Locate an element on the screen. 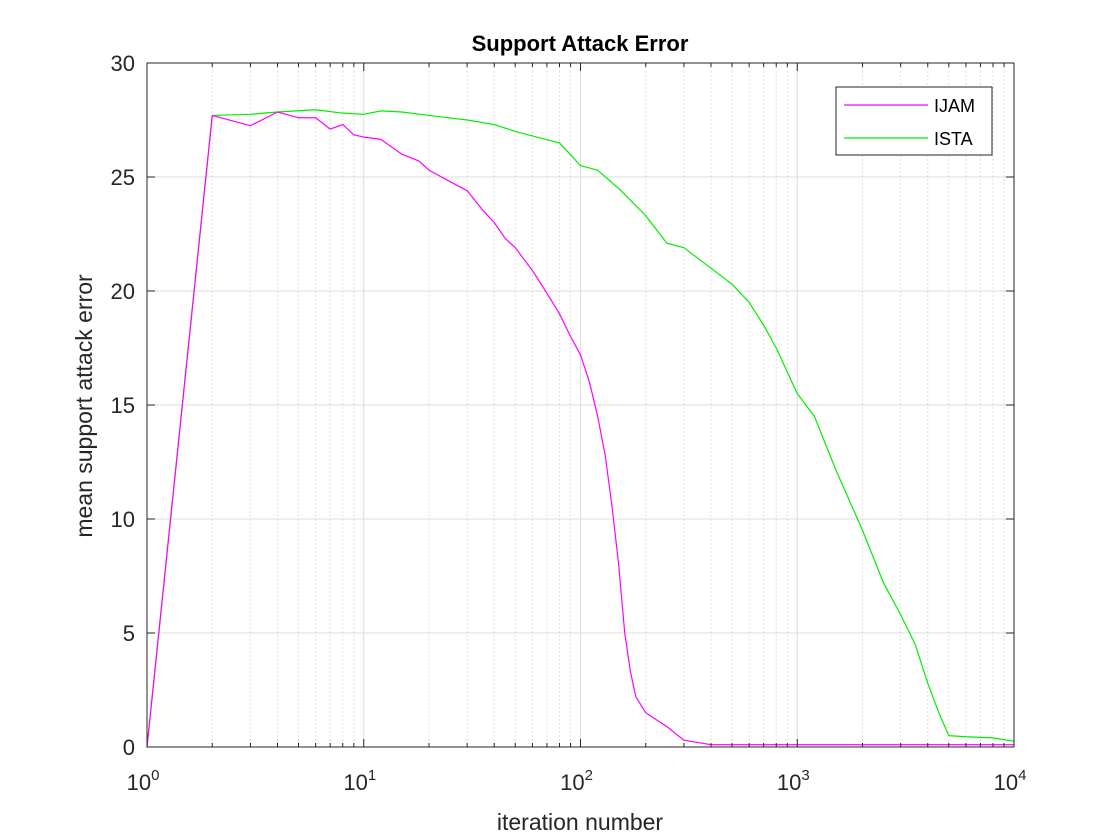 This screenshot has height=840, width=1120. x-tick-label: 10³ is located at coordinates (793, 781).